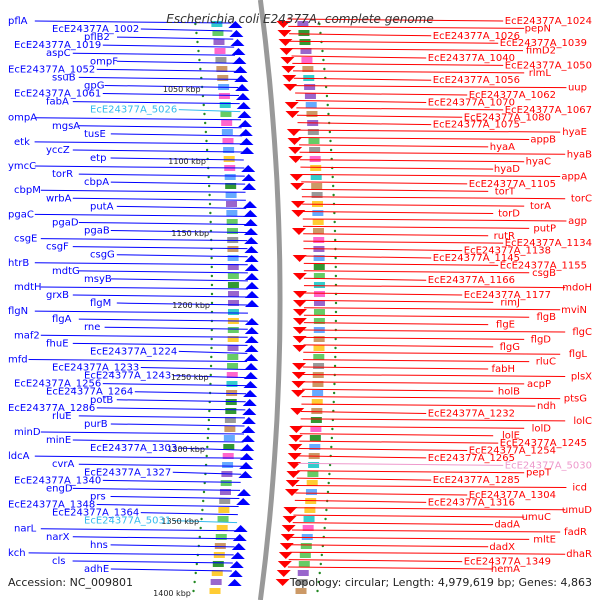 Image resolution: width=600 pixels, height=600 pixels. What do you see at coordinates (546, 362) in the screenshot?
I see `gene-label: rluC` at bounding box center [546, 362].